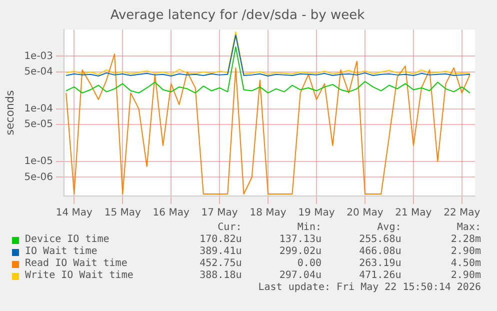 The height and width of the screenshot is (311, 497). Describe the element at coordinates (369, 288) in the screenshot. I see `text: Last update: Fri May 22 15:50:14 2026` at that location.